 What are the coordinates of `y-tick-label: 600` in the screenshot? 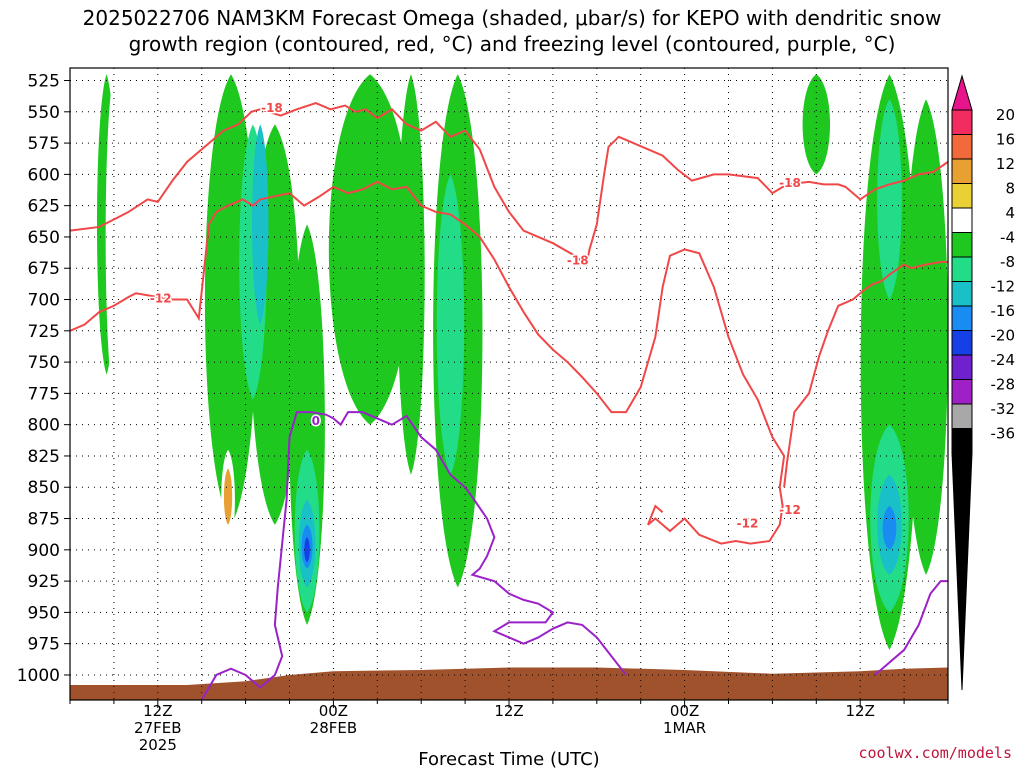 It's located at (44, 175).